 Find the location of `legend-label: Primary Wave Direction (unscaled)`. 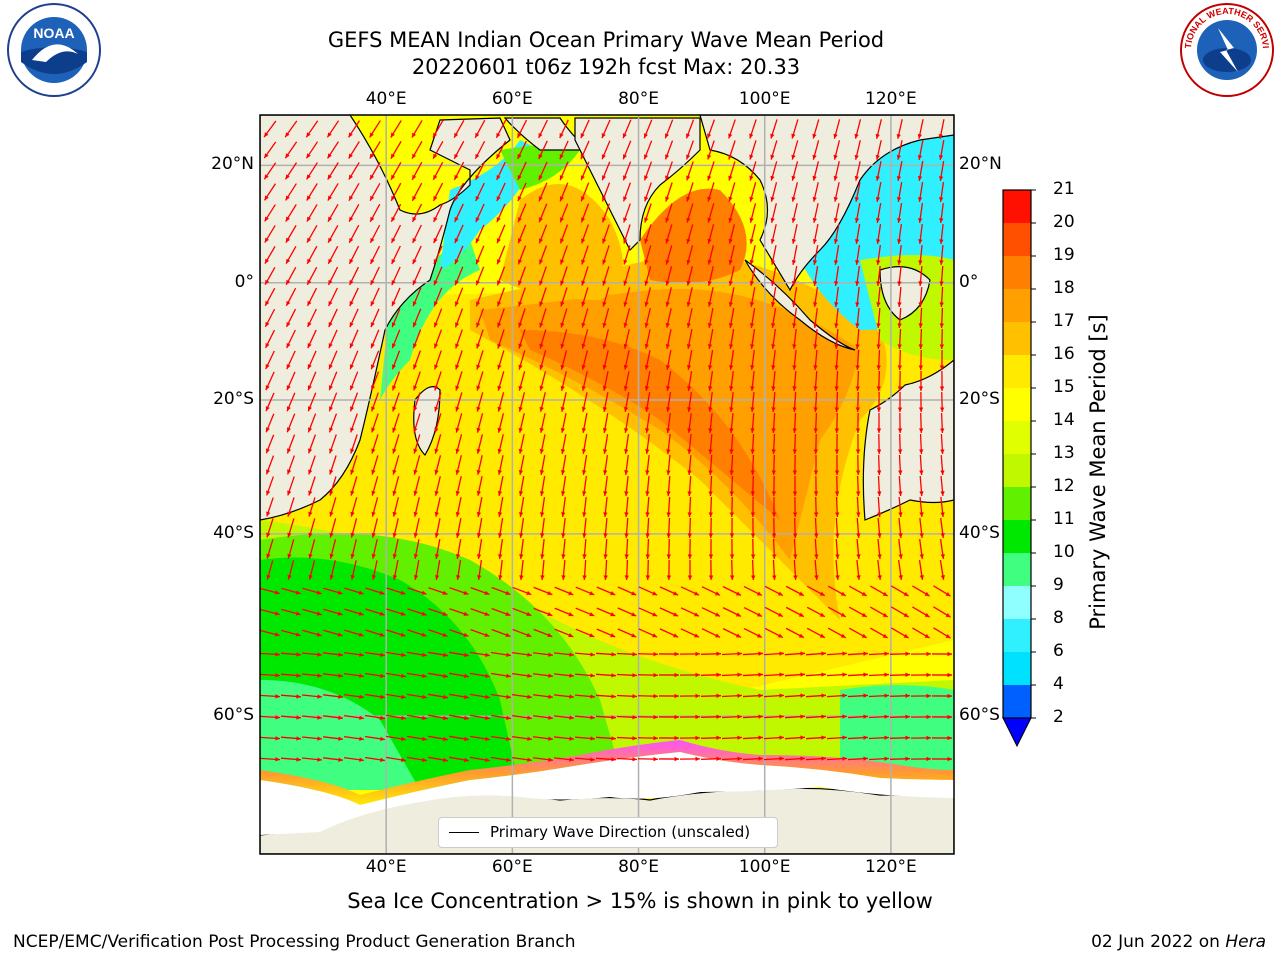

legend-label: Primary Wave Direction (unscaled) is located at coordinates (620, 832).